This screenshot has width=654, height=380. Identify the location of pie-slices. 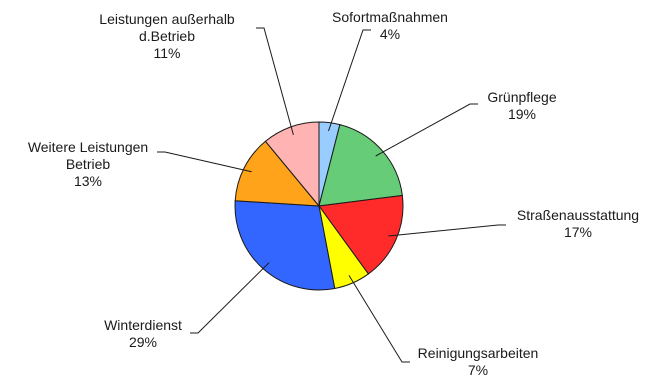
(319, 206).